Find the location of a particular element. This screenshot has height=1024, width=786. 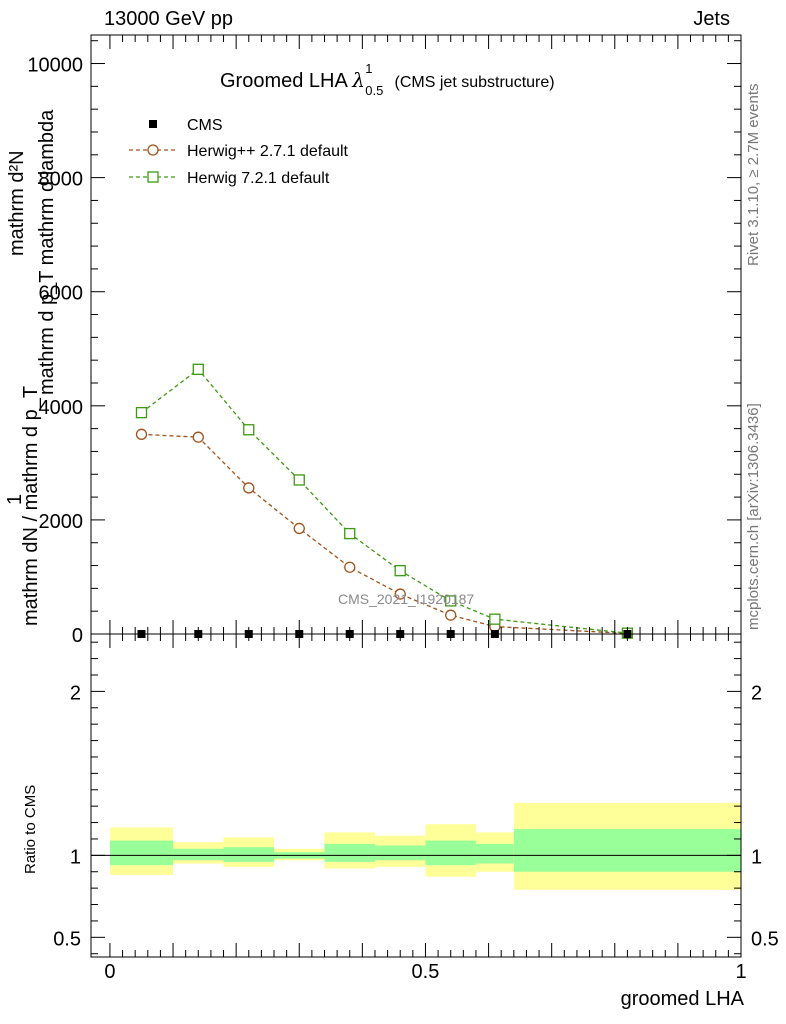

legend-herwigpp-marker is located at coordinates (153, 150).